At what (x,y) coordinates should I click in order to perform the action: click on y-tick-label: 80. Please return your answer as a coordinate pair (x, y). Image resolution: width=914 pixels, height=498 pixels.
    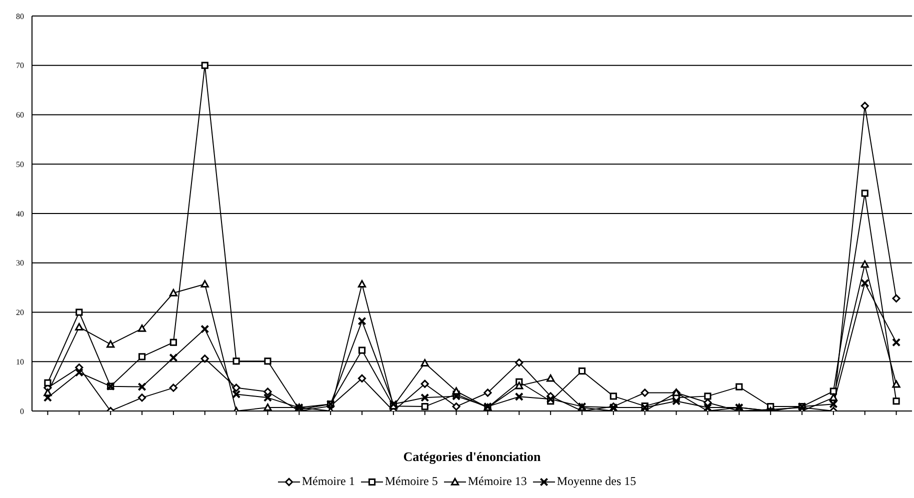
    Looking at the image, I should click on (20, 16).